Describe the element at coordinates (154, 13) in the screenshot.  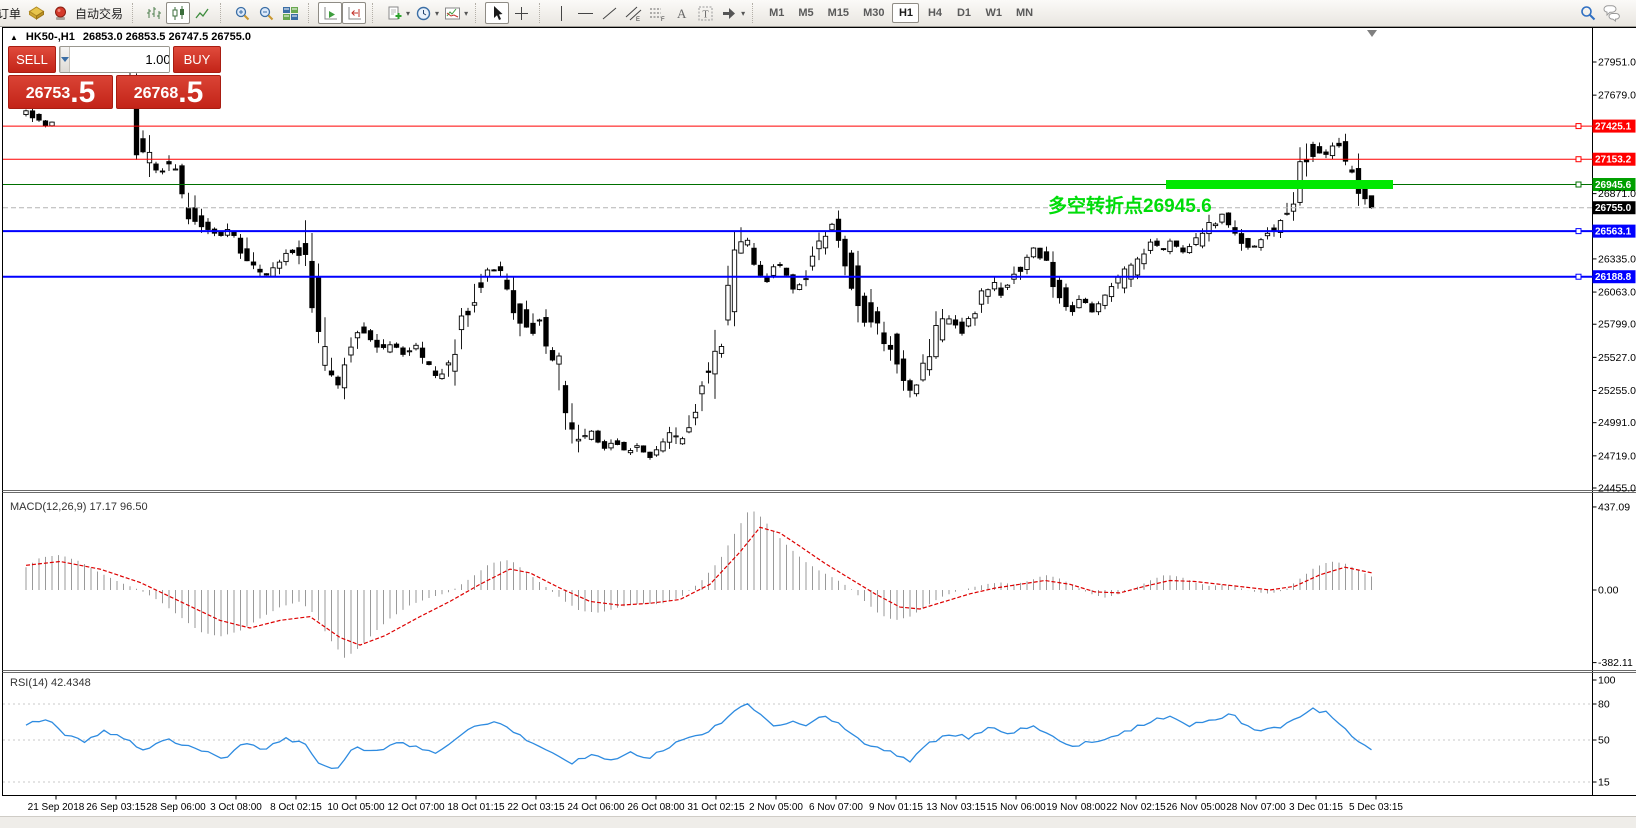
I see `bar-chart-icon` at that location.